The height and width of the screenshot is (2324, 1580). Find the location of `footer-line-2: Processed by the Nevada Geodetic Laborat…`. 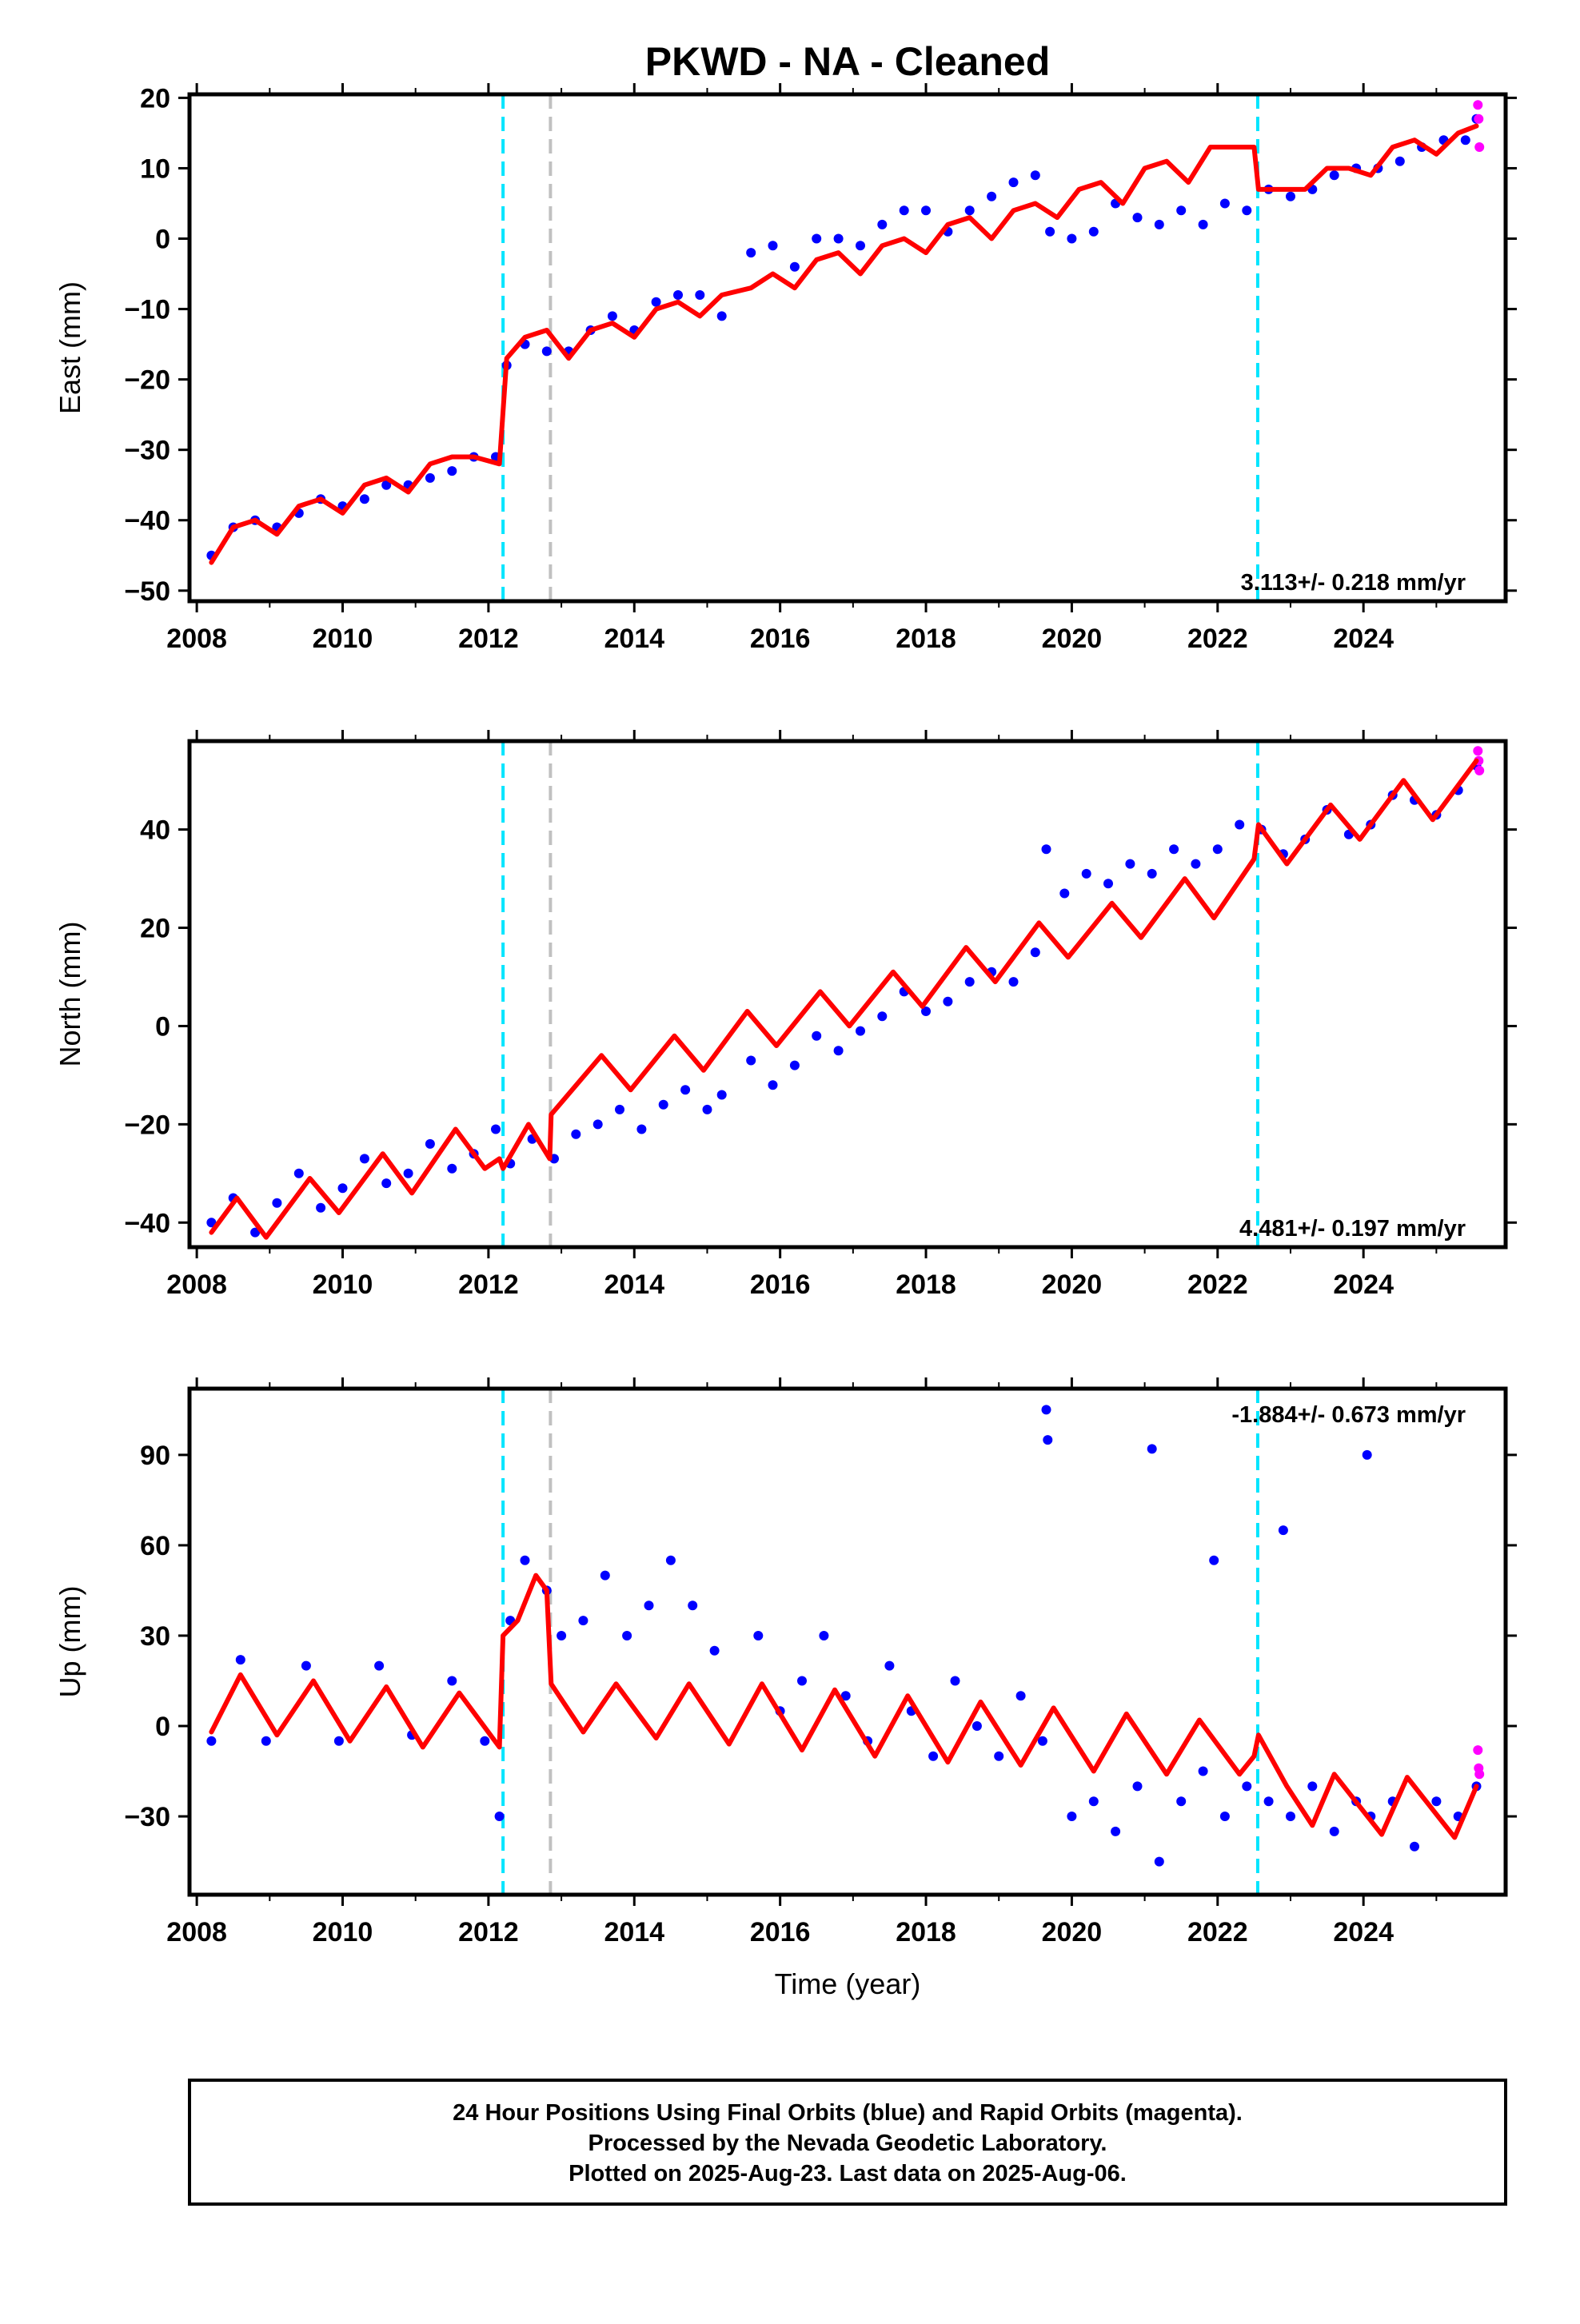

footer-line-2: Processed by the Nevada Geodetic Laborat… is located at coordinates (848, 2144).